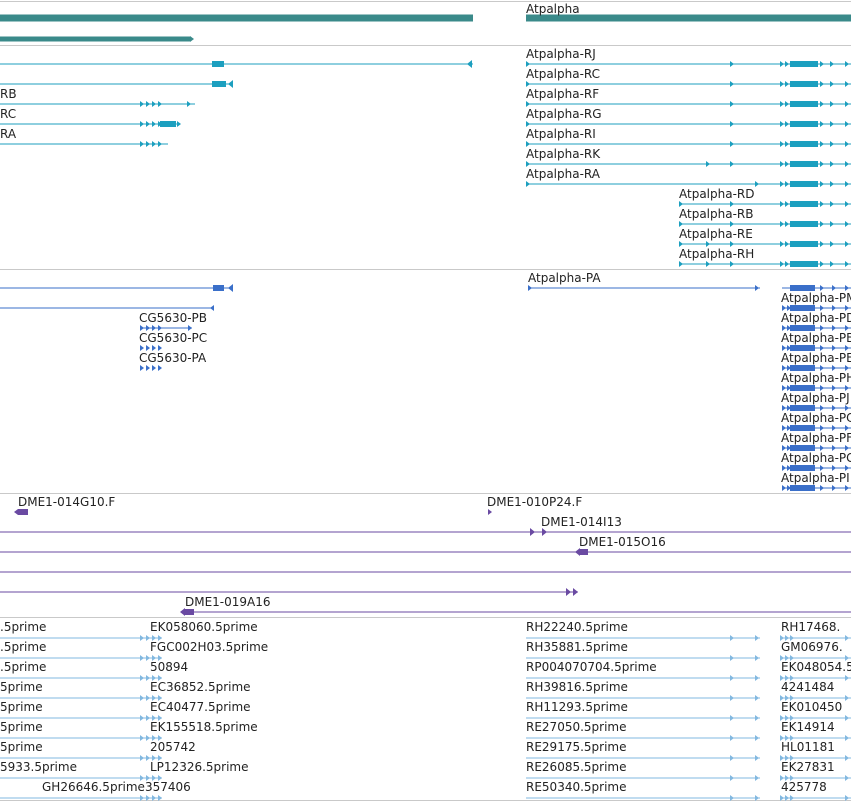 The image size is (851, 801). Describe the element at coordinates (716, 234) in the screenshot. I see `feature-label: Atpalpha-RE` at that location.